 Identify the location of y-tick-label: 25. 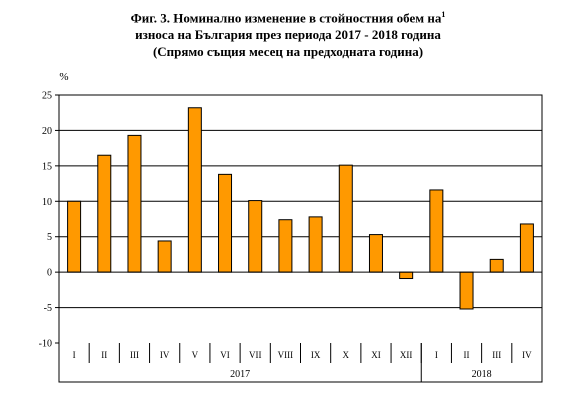
(47, 96).